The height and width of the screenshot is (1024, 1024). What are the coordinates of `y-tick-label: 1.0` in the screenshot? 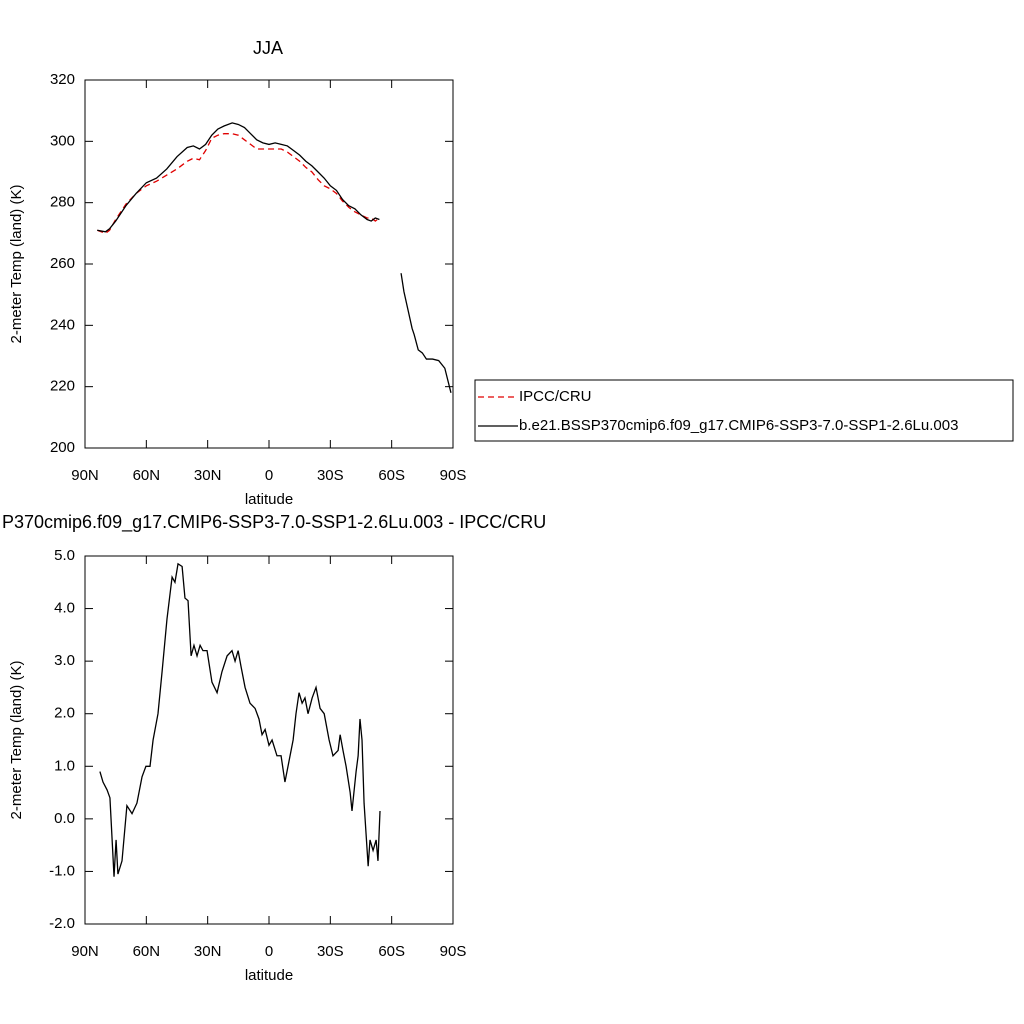 It's located at (64, 765).